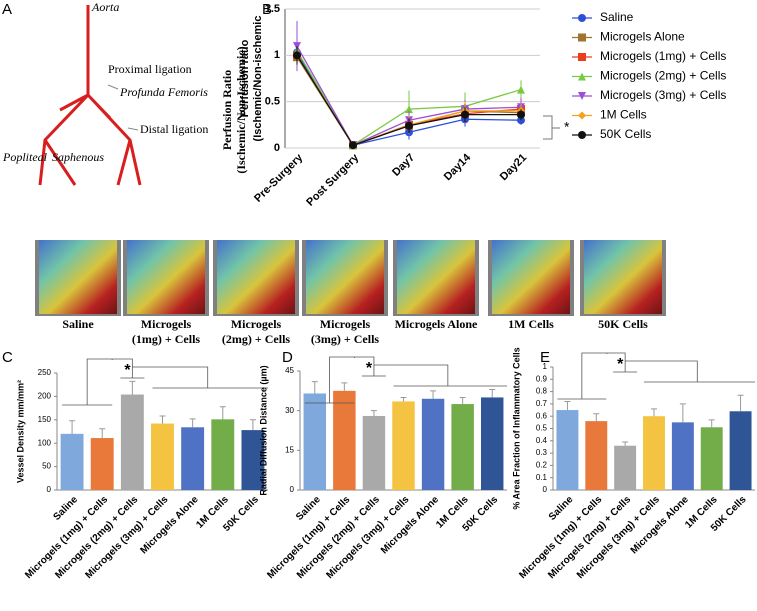  Describe the element at coordinates (542, 391) in the screenshot. I see `y-tick-label: 0.8` at that location.